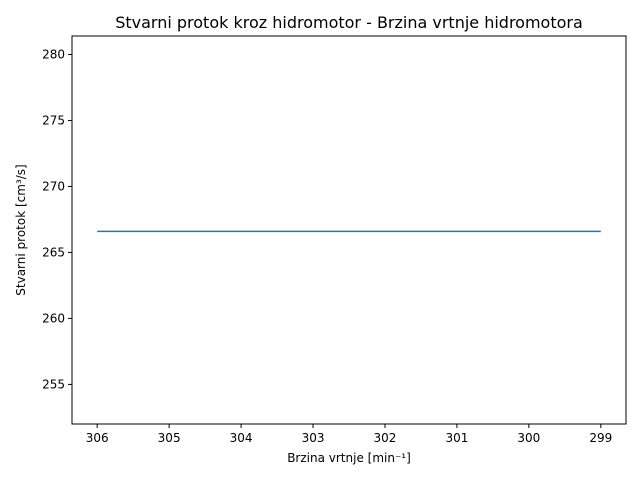 The height and width of the screenshot is (480, 640). I want to click on y-tick-label: 260, so click(53, 318).